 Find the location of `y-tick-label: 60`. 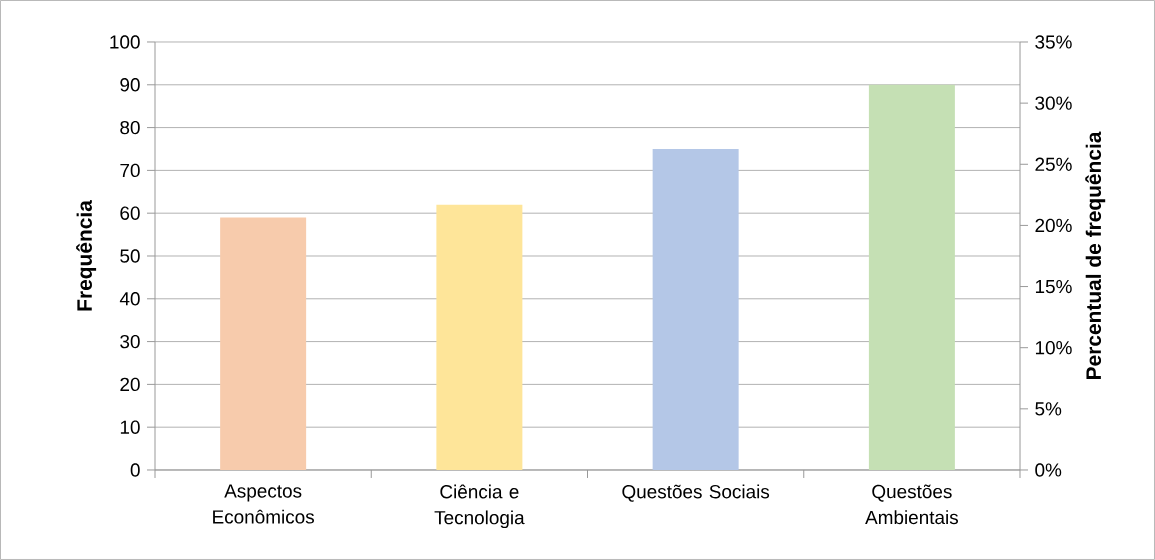

y-tick-label: 60 is located at coordinates (130, 213).